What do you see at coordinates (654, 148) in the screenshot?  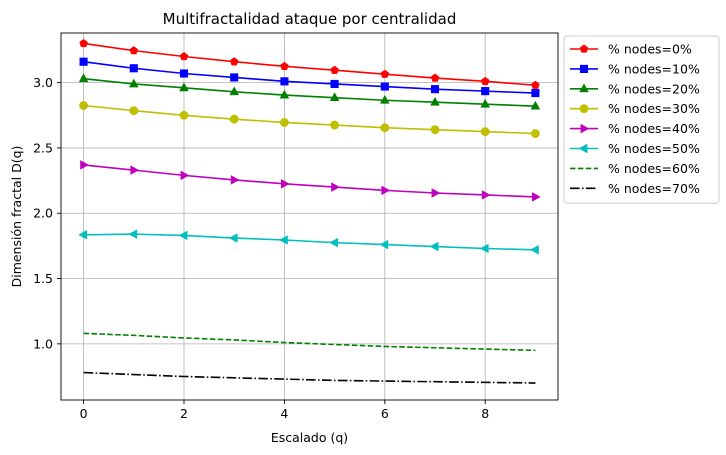 I see `legend-label: % nodes=50%` at bounding box center [654, 148].